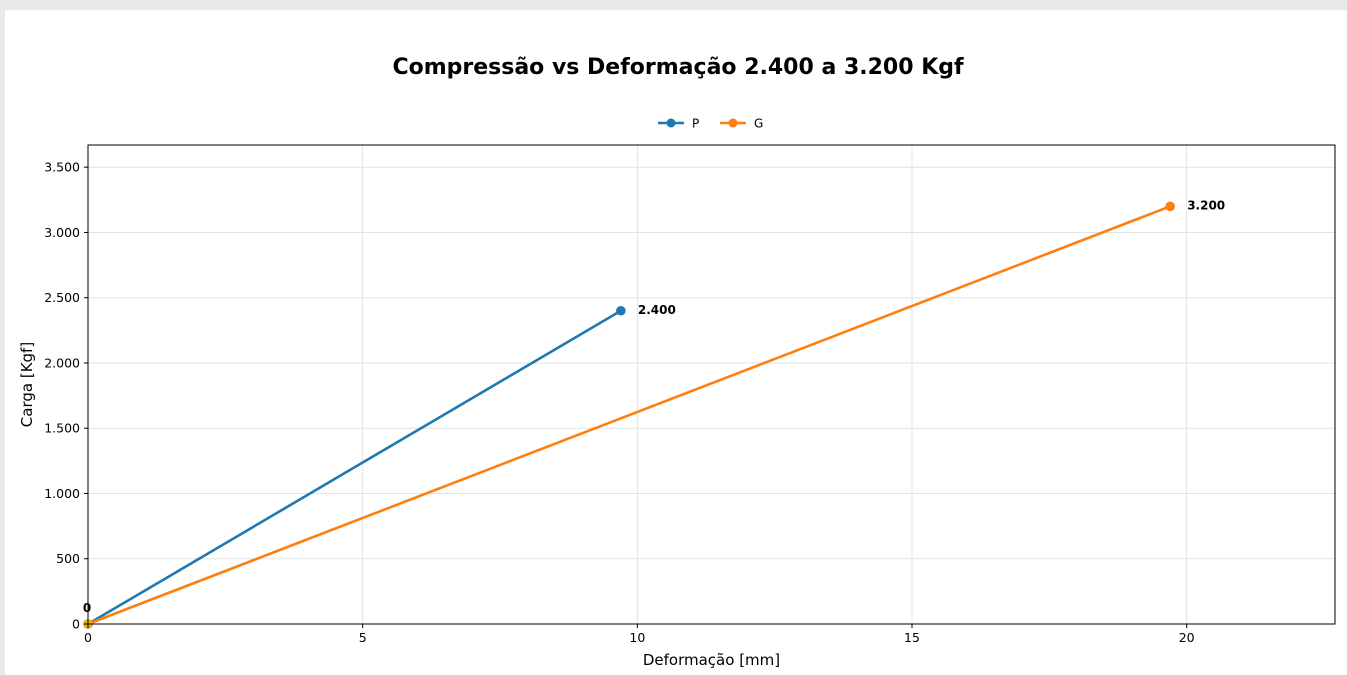 The image size is (1347, 675). Describe the element at coordinates (657, 310) in the screenshot. I see `data-label-P: 2.400` at that location.